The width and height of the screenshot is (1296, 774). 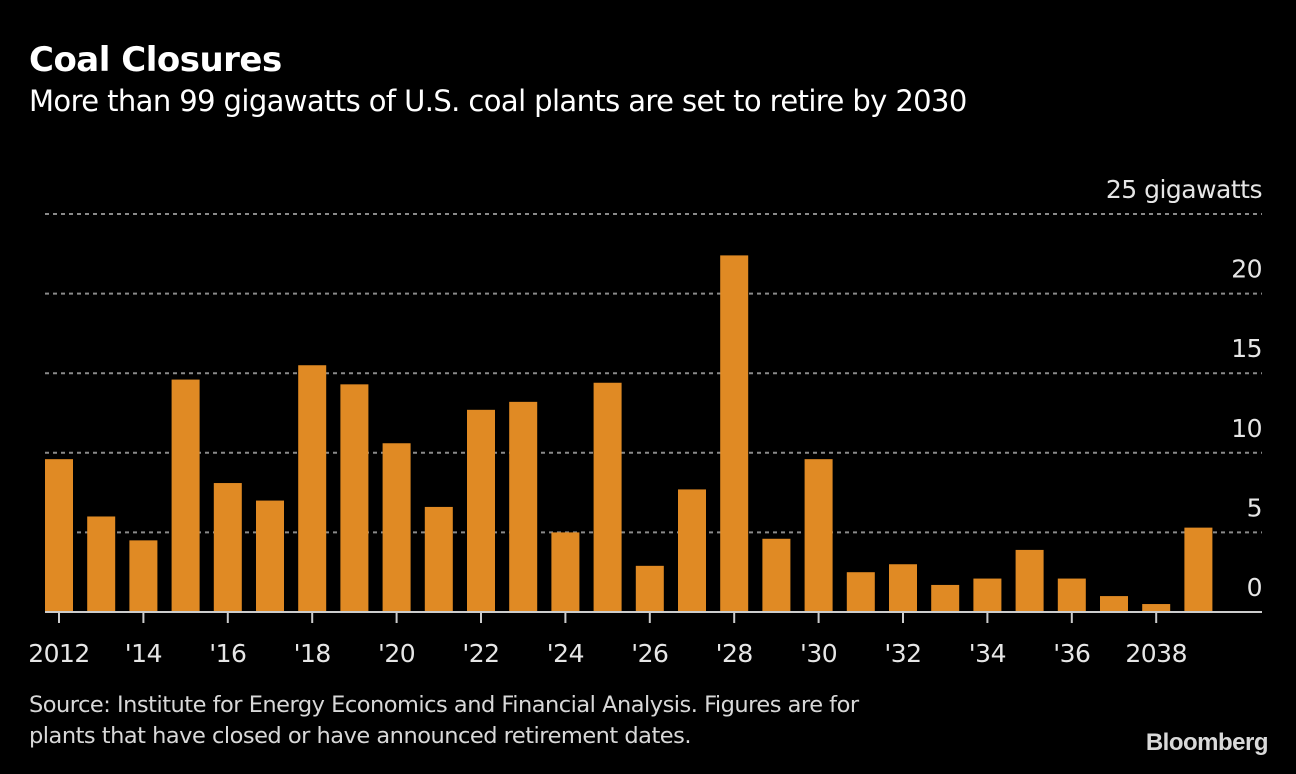 I want to click on bar-2033, so click(x=945, y=598).